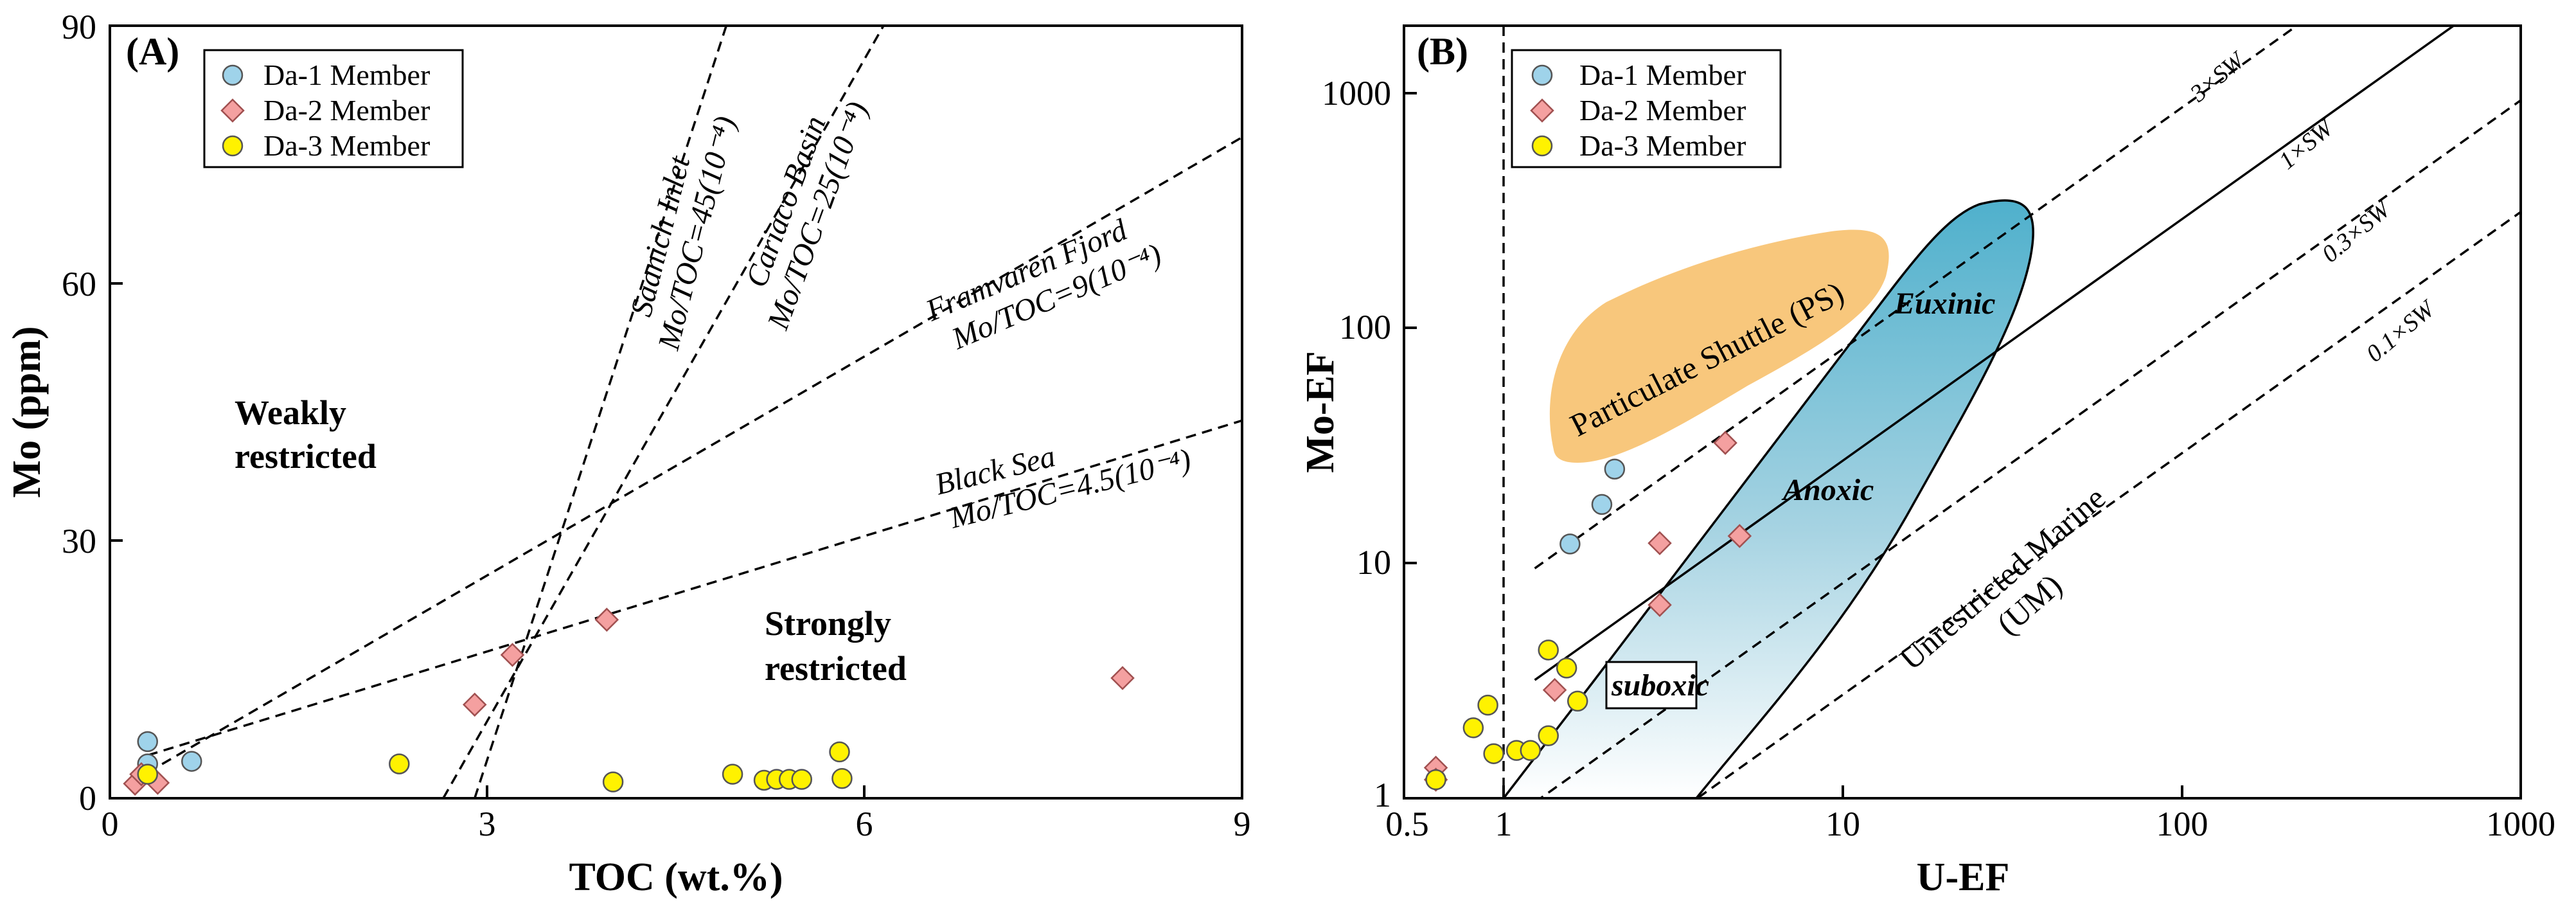 This screenshot has width=2576, height=912. I want to click on y-tick-label: 0, so click(88, 798).